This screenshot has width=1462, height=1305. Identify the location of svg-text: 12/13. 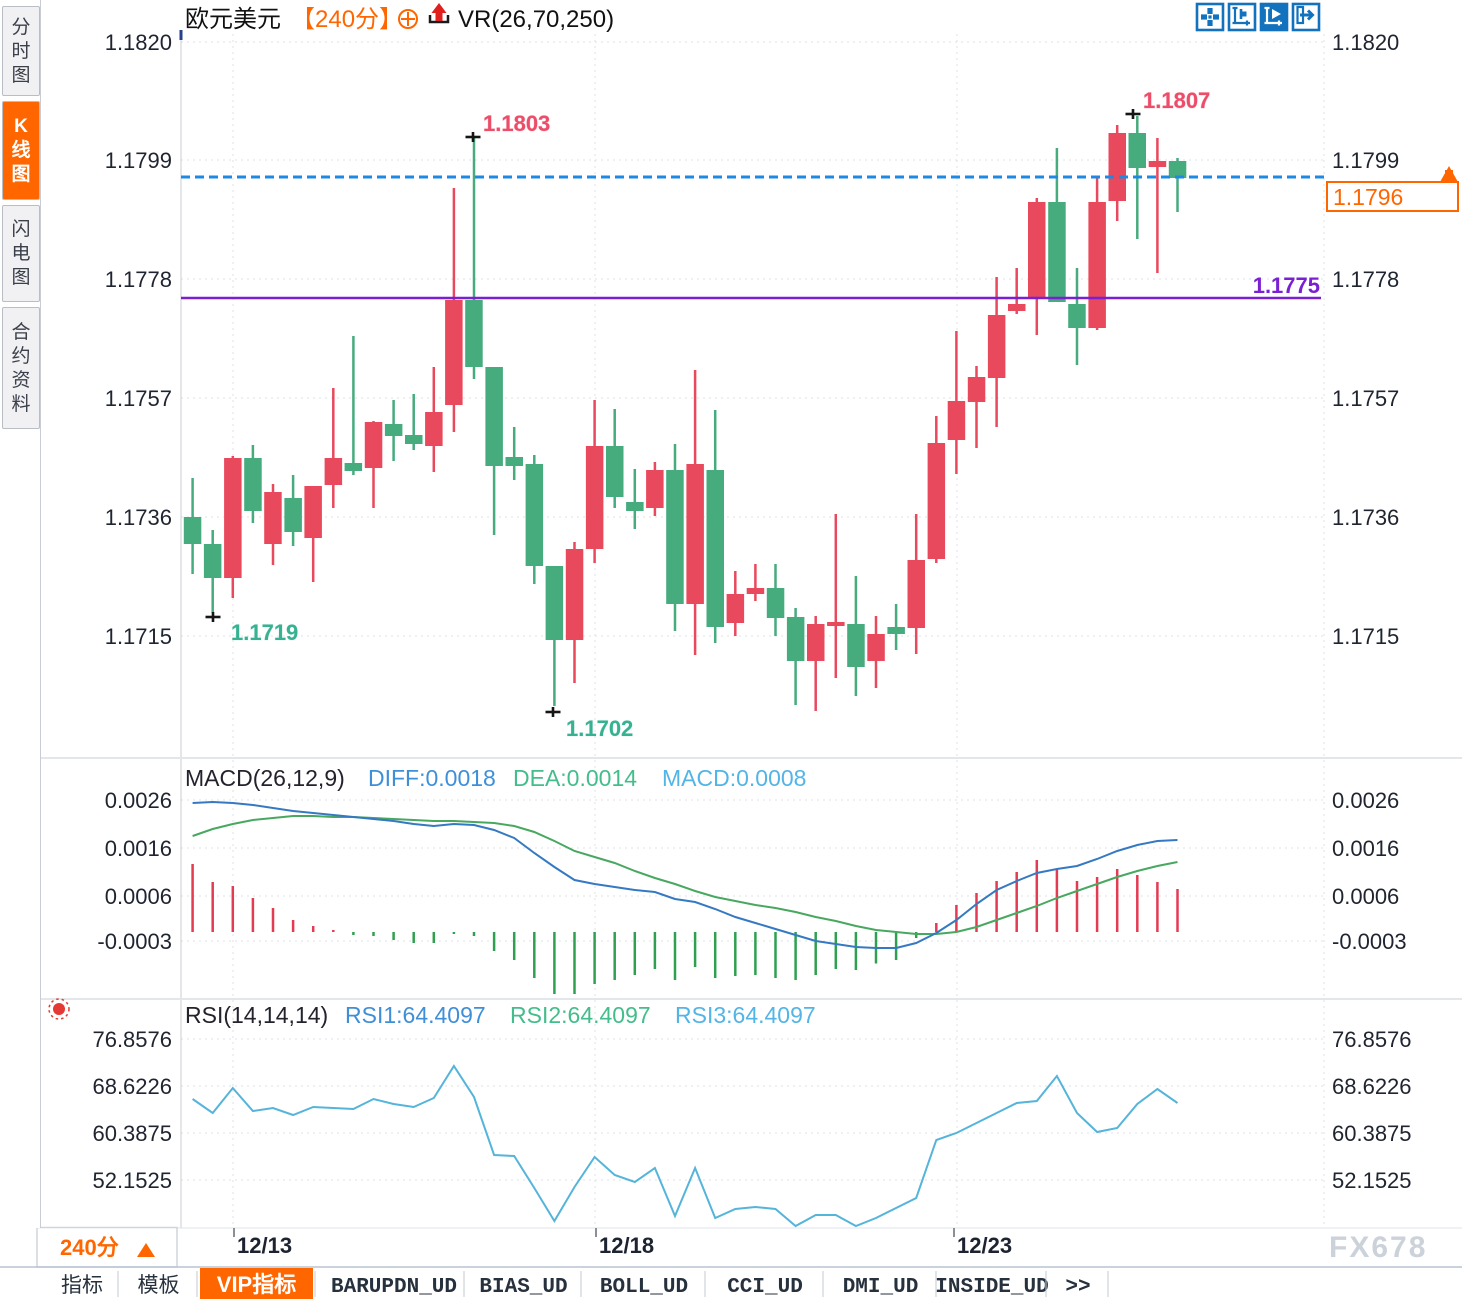
(264, 1245).